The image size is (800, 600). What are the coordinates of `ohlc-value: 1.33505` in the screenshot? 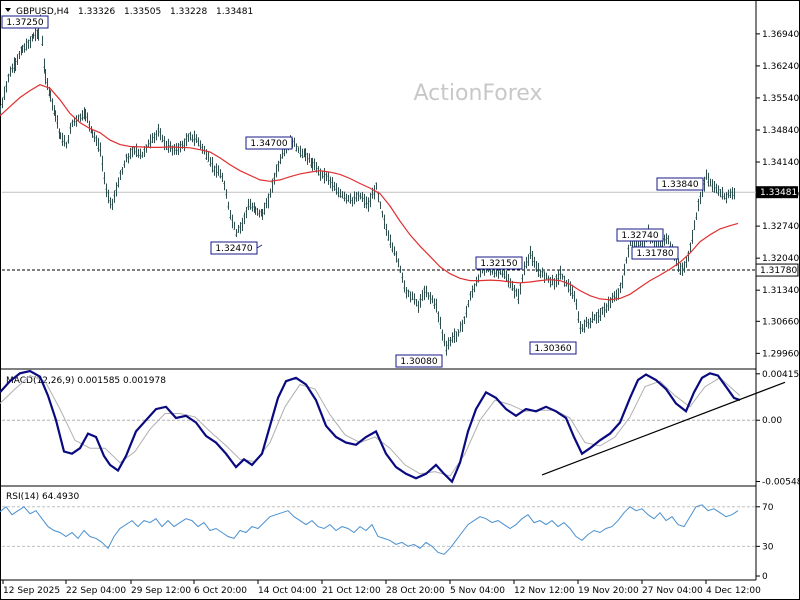 It's located at (142, 12).